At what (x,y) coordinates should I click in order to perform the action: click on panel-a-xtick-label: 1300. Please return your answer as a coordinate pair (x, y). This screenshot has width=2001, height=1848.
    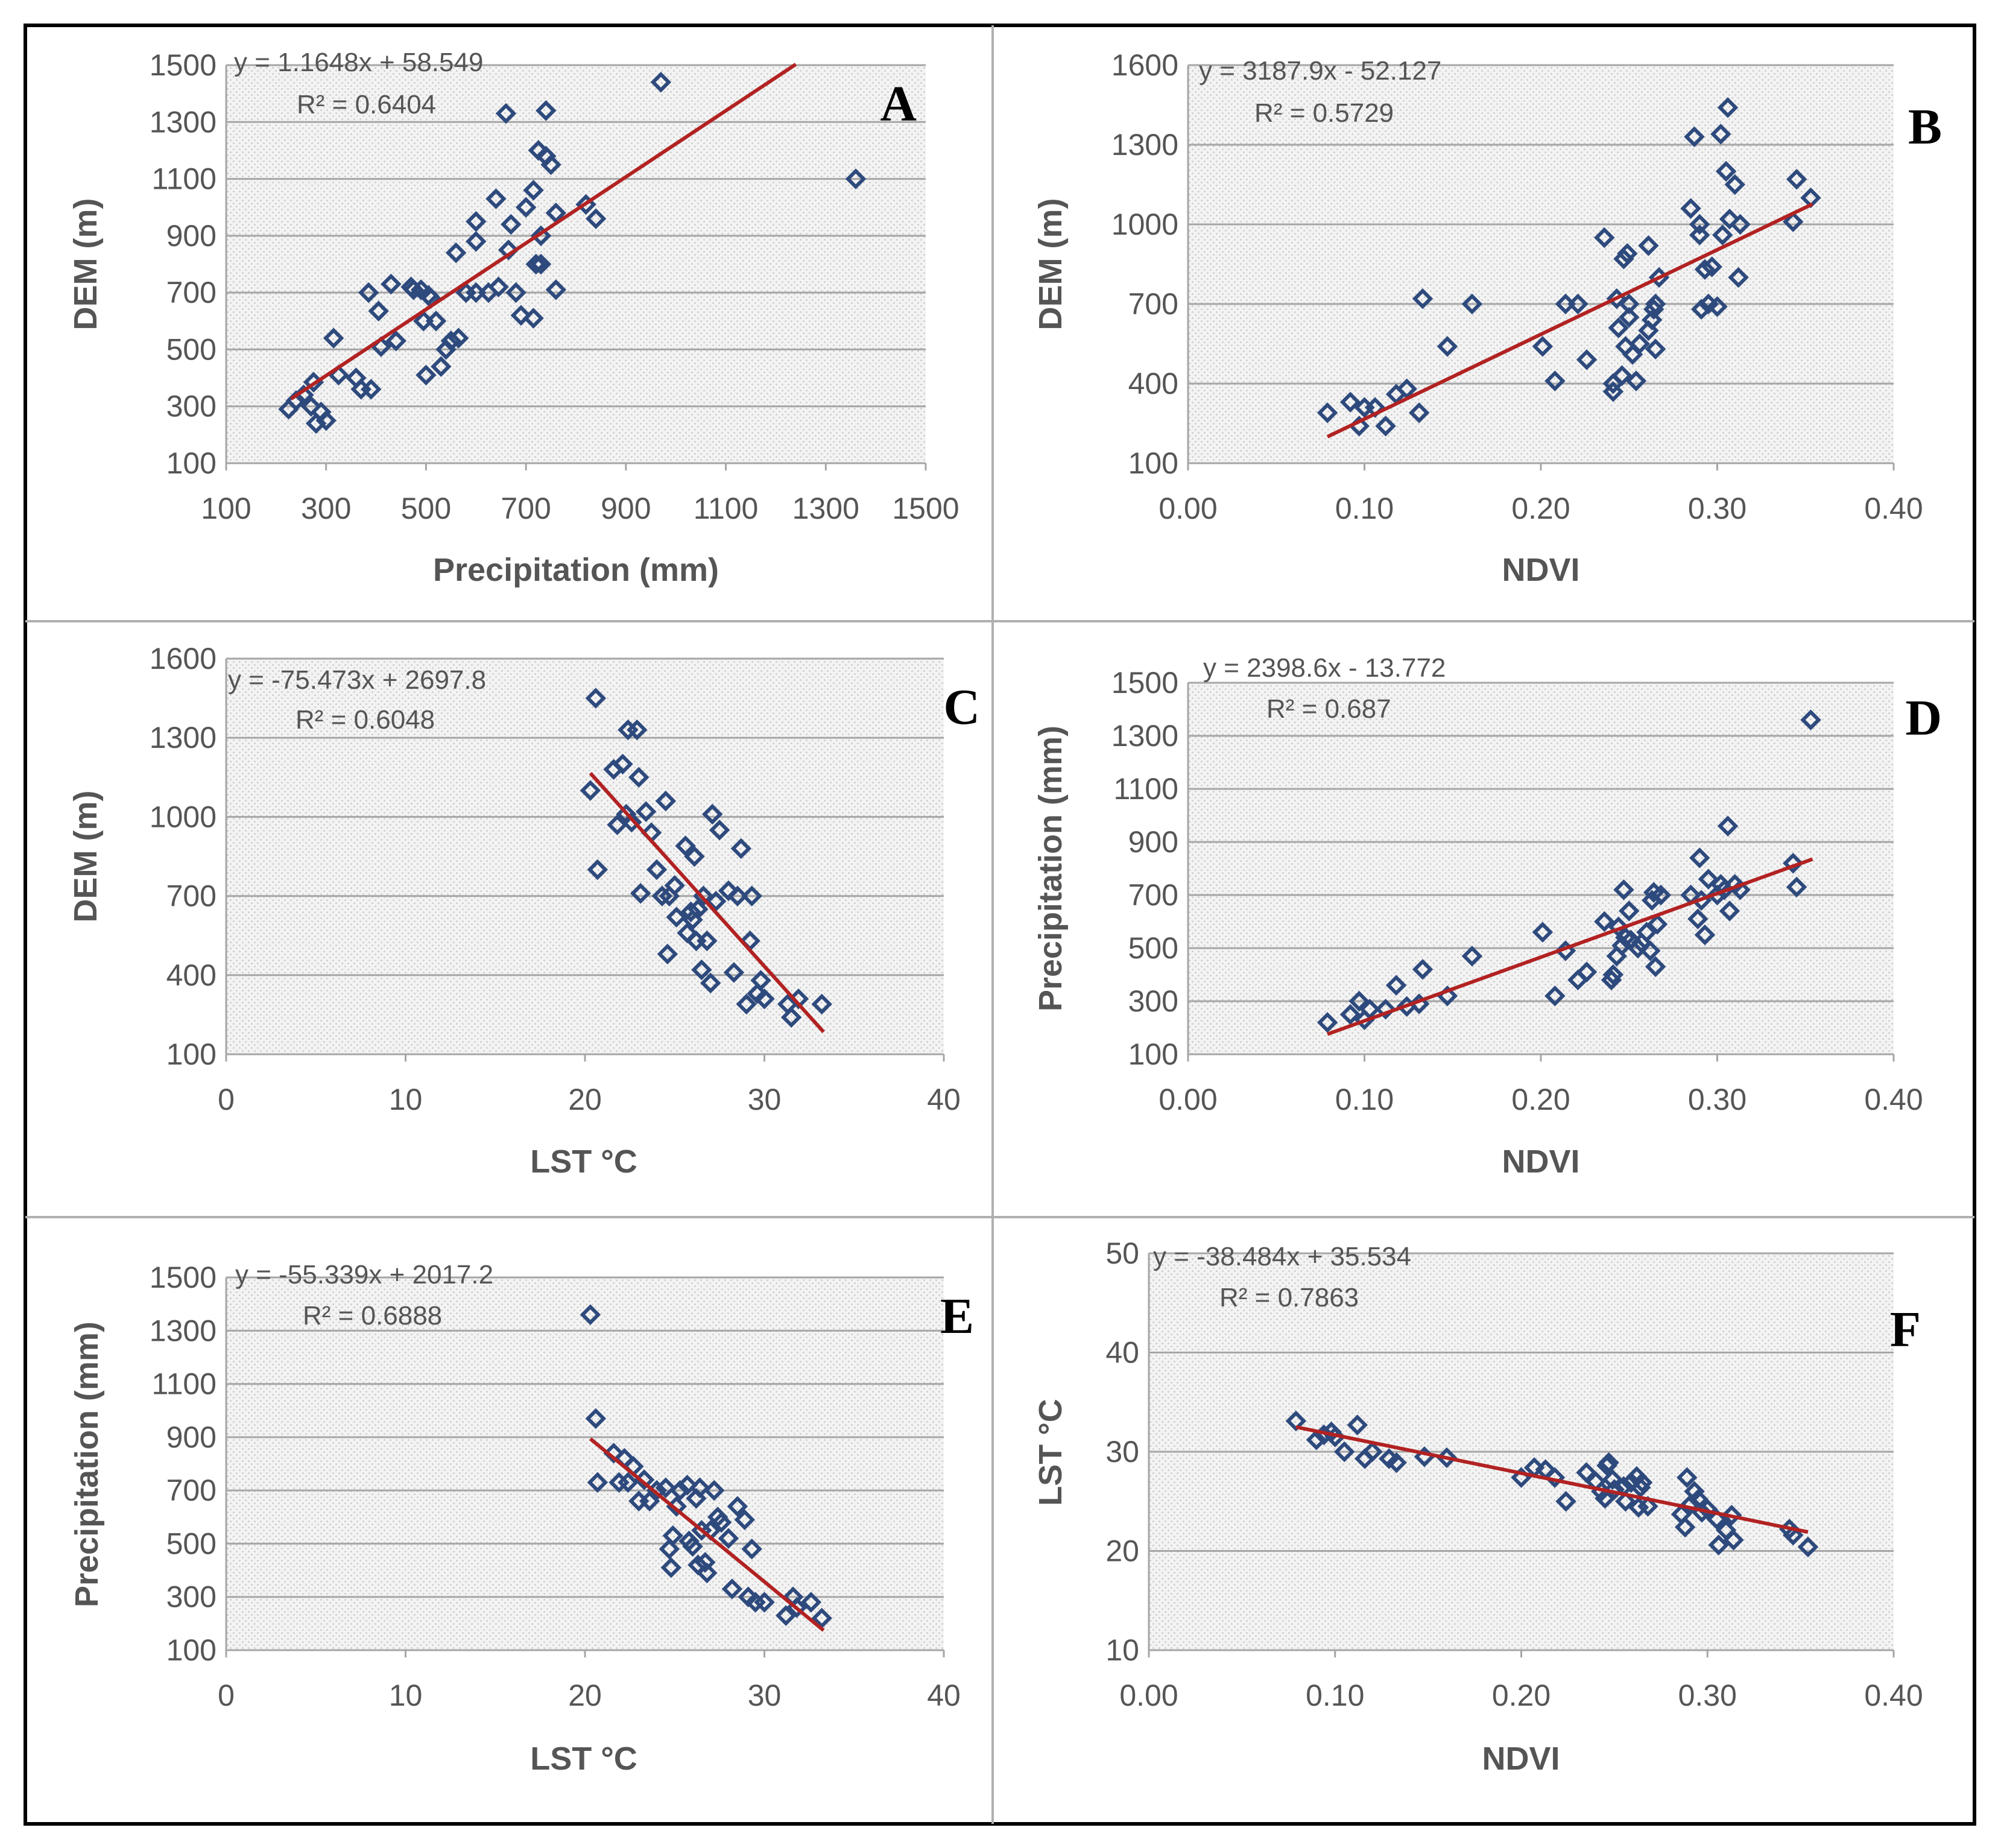
    Looking at the image, I should click on (825, 508).